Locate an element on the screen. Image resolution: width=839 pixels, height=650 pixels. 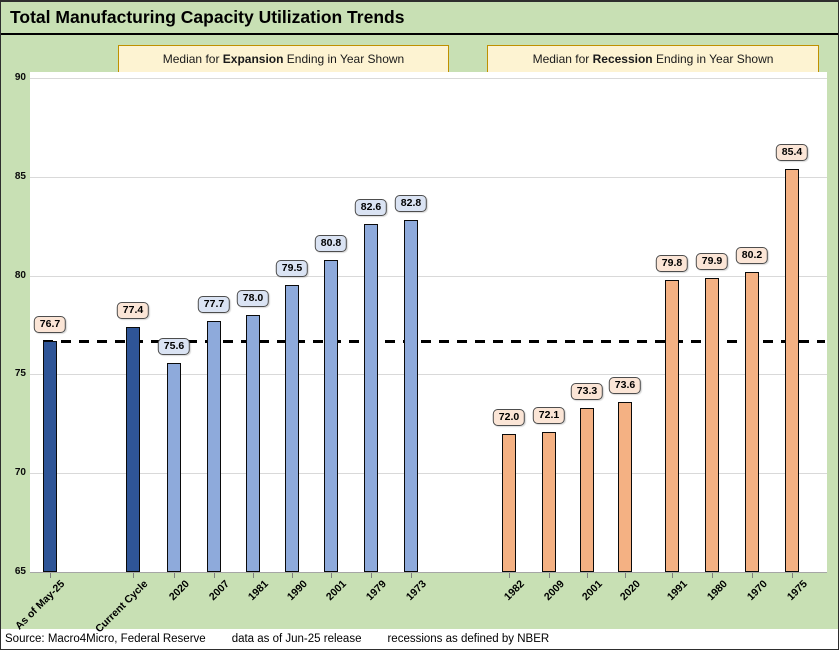
bar-value-label: 77.7 is located at coordinates (214, 305).